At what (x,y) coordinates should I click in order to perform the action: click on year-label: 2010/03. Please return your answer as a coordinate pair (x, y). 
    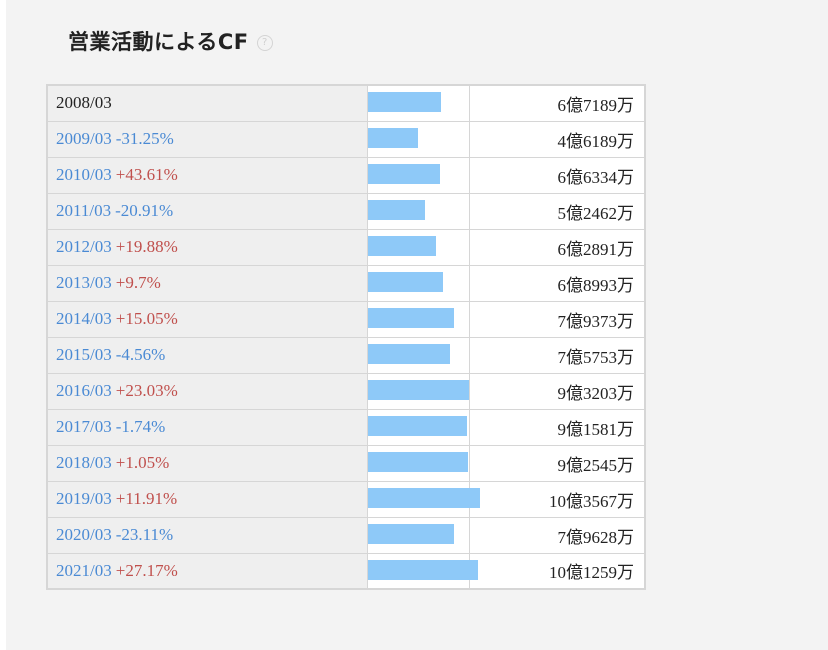
    Looking at the image, I should click on (84, 174).